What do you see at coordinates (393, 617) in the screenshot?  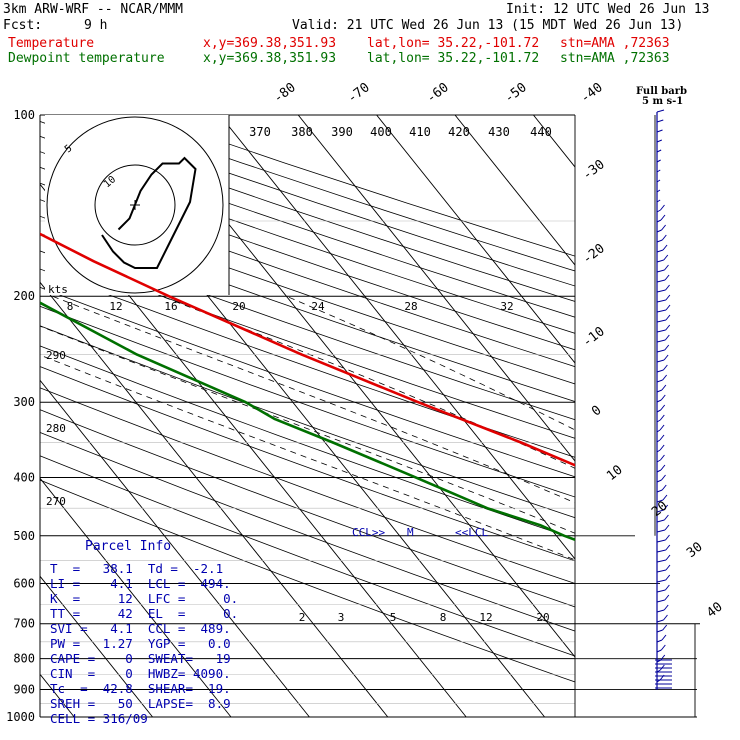 I see `mixing-ratio-label: 5` at bounding box center [393, 617].